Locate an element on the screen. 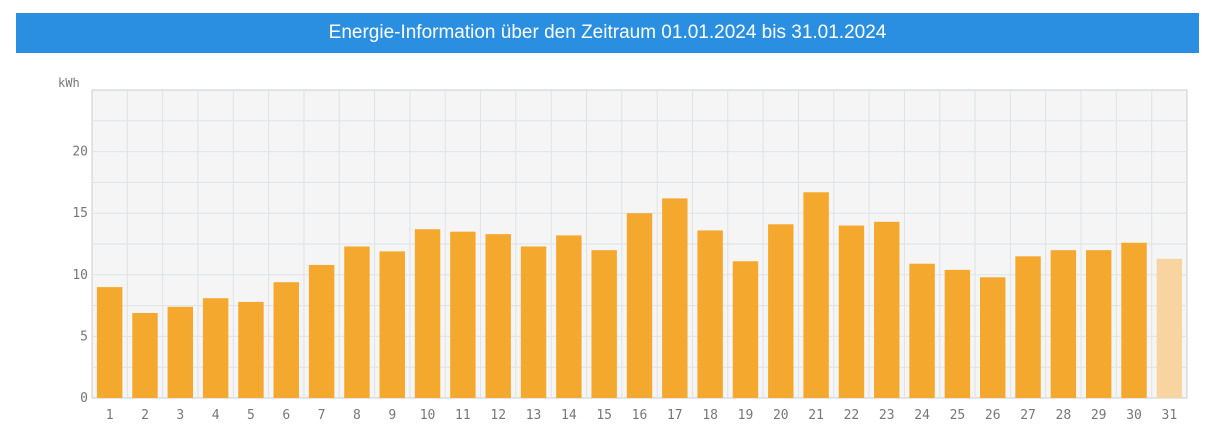  x-tick-label: 7 is located at coordinates (322, 415).